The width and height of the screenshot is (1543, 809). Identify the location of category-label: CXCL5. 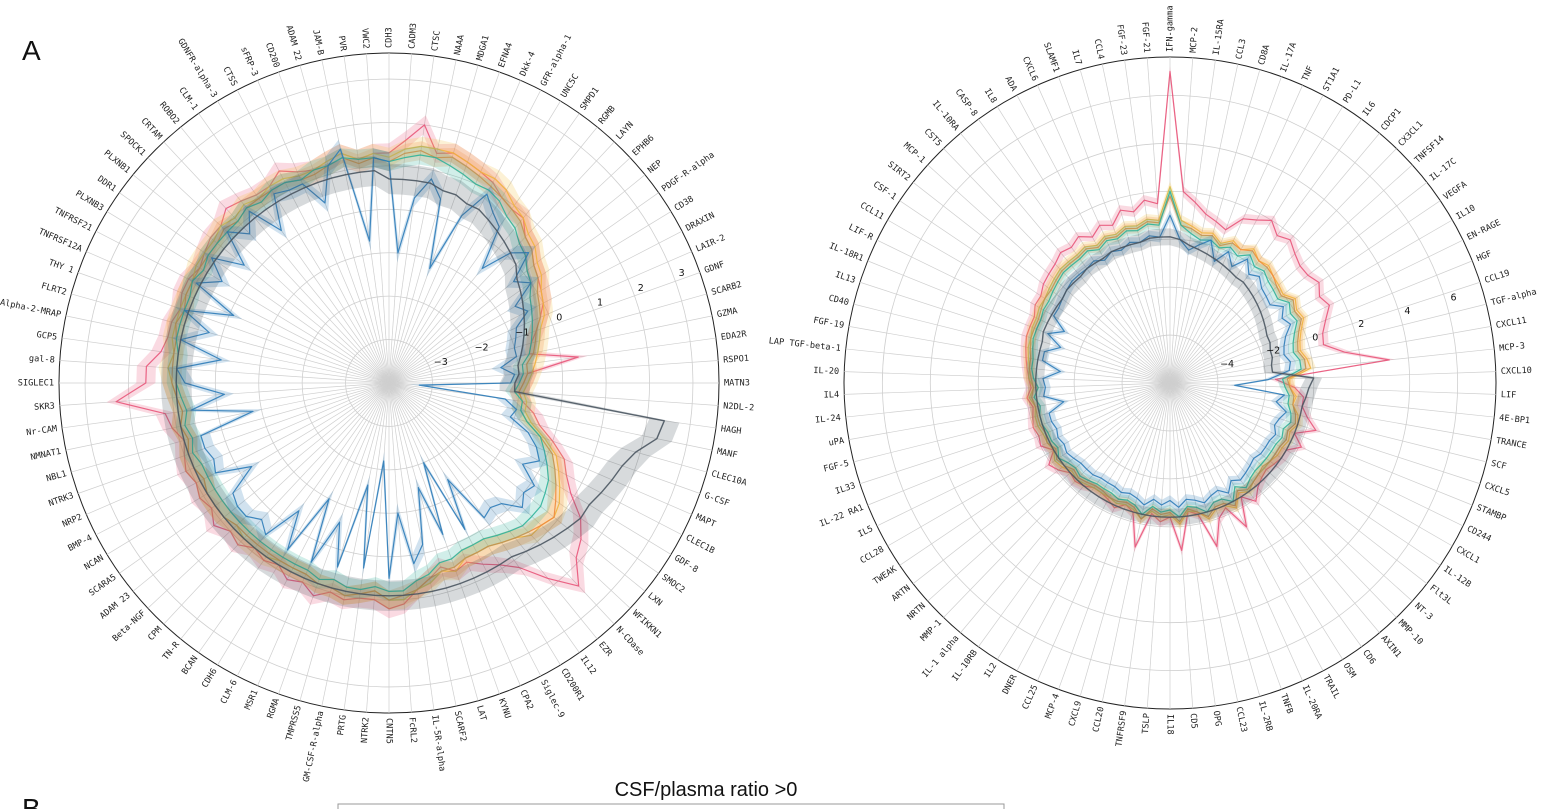
(1497, 490).